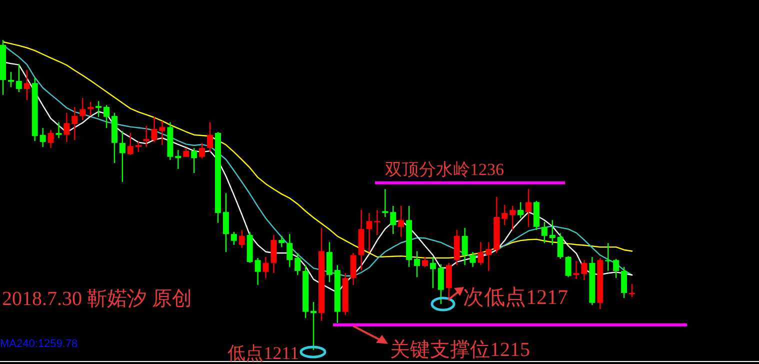 The height and width of the screenshot is (364, 759). What do you see at coordinates (444, 169) in the screenshot?
I see `ref-line-label: 双顶分水岭1236` at bounding box center [444, 169].